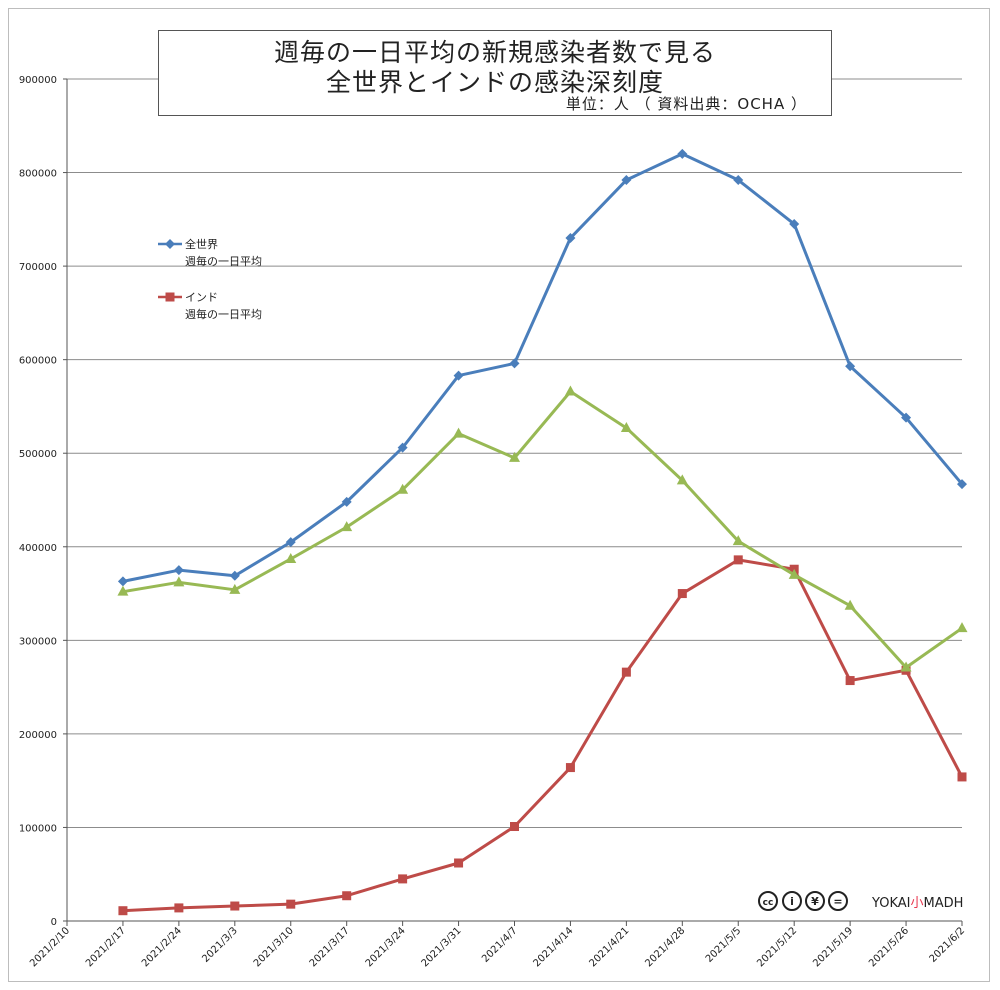 This screenshot has width=1000, height=990. Describe the element at coordinates (201, 244) in the screenshot. I see `legend-label: 全世界` at that location.